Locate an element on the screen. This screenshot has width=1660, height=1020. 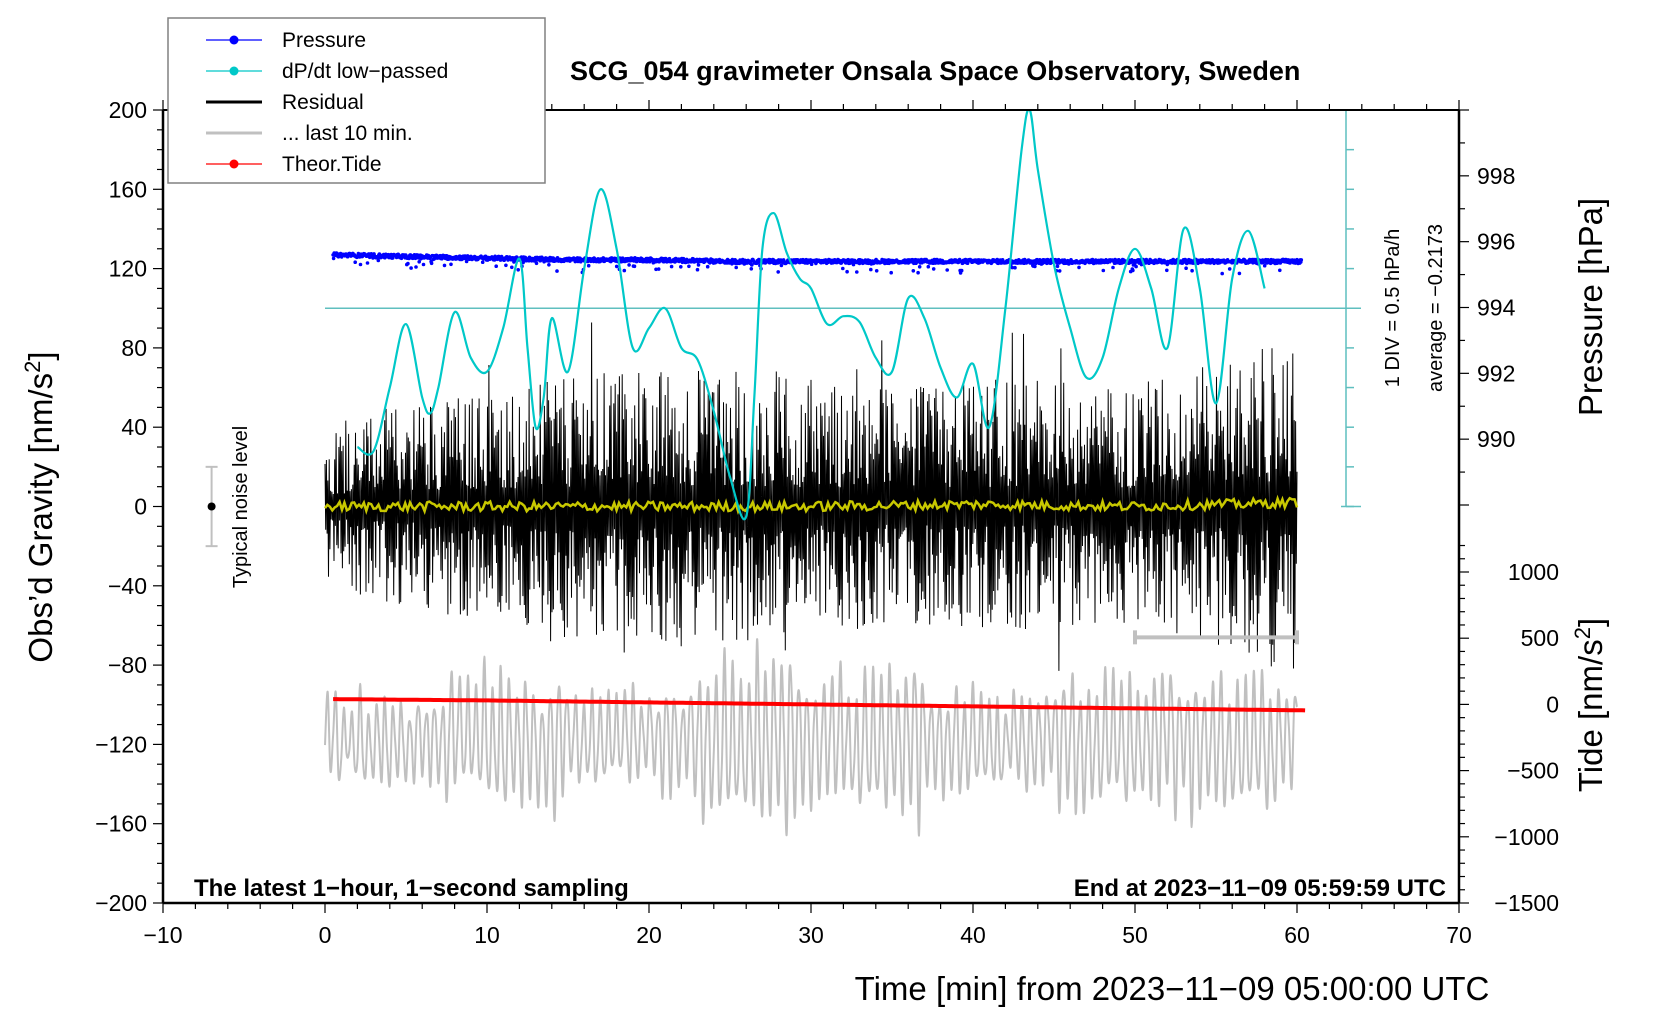
tide-line is located at coordinates (819, 705).